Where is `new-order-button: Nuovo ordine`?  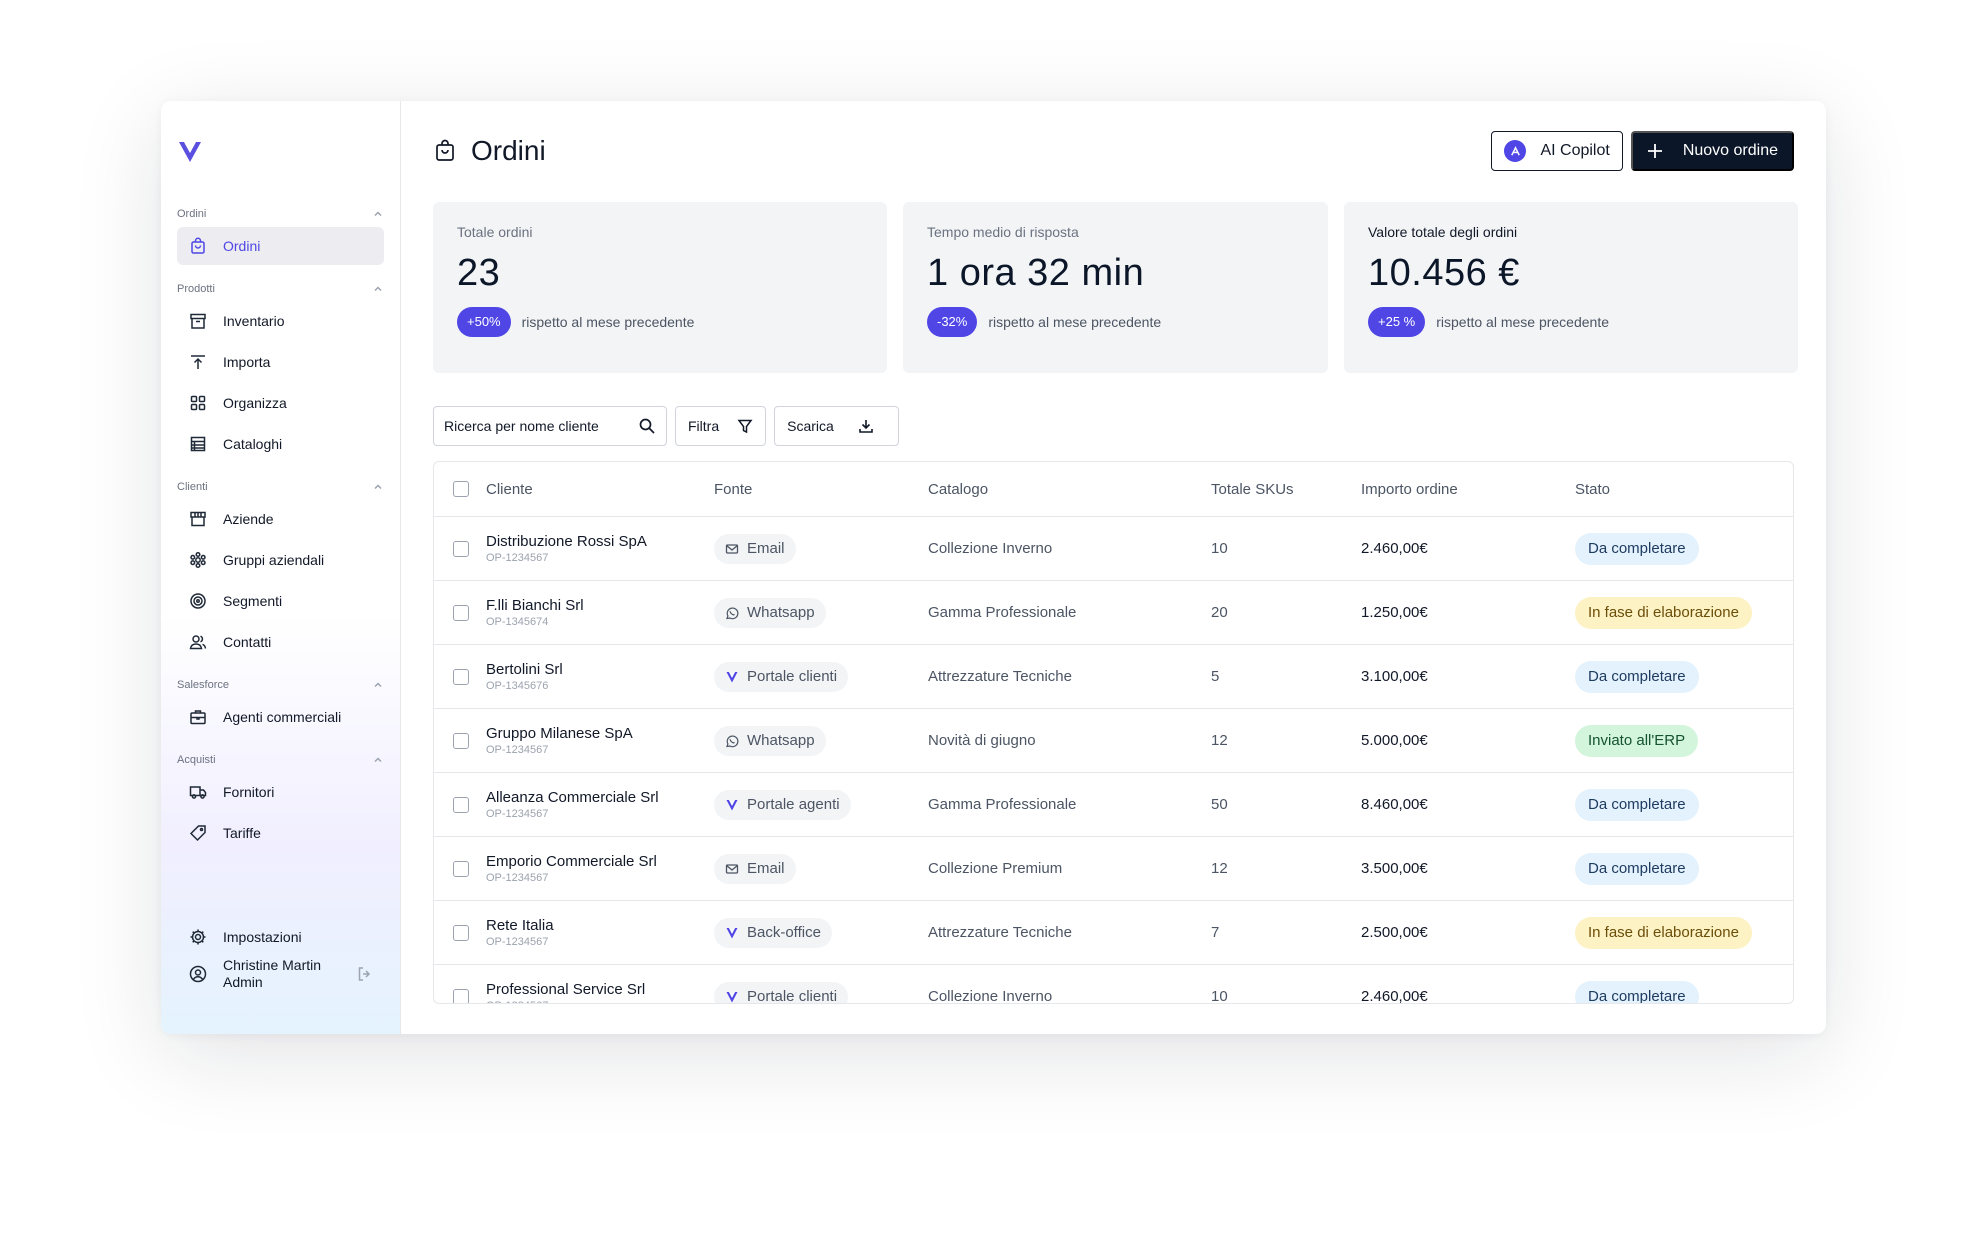 new-order-button: Nuovo ordine is located at coordinates (1712, 151).